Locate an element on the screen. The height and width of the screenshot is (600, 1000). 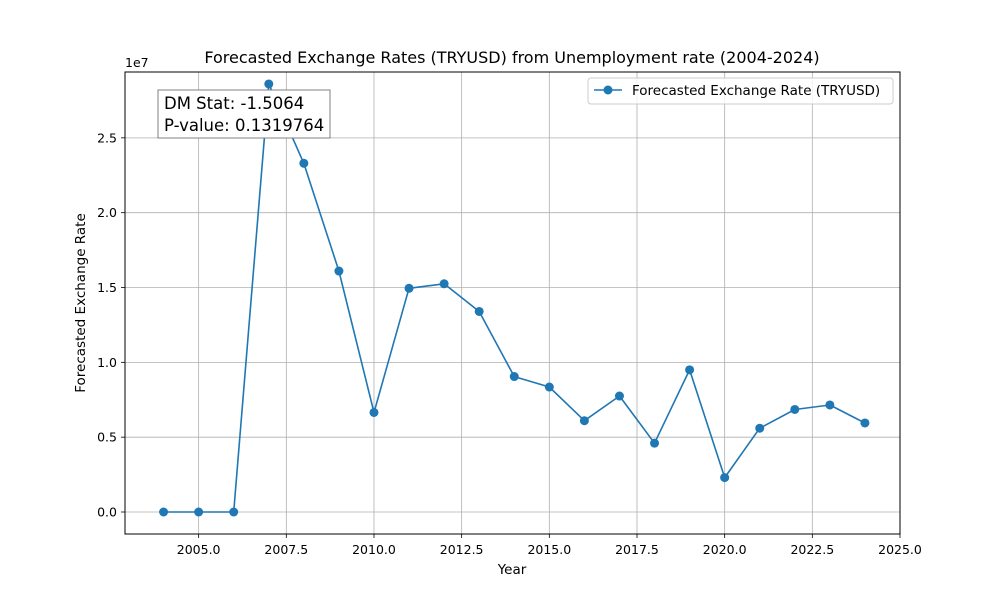
y-tick-label: 1.0 is located at coordinates (107, 362).